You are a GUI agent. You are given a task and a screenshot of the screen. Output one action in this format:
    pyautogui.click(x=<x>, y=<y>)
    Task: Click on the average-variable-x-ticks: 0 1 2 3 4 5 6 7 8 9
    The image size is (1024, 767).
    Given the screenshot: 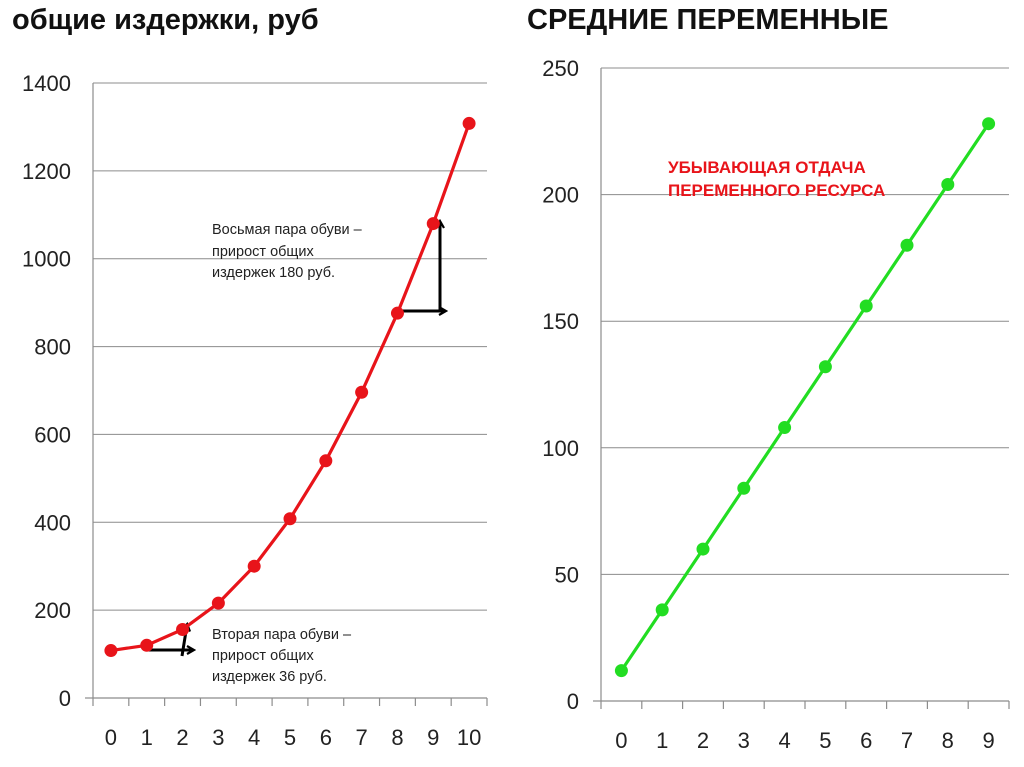 What is the action you would take?
    pyautogui.click(x=804, y=740)
    